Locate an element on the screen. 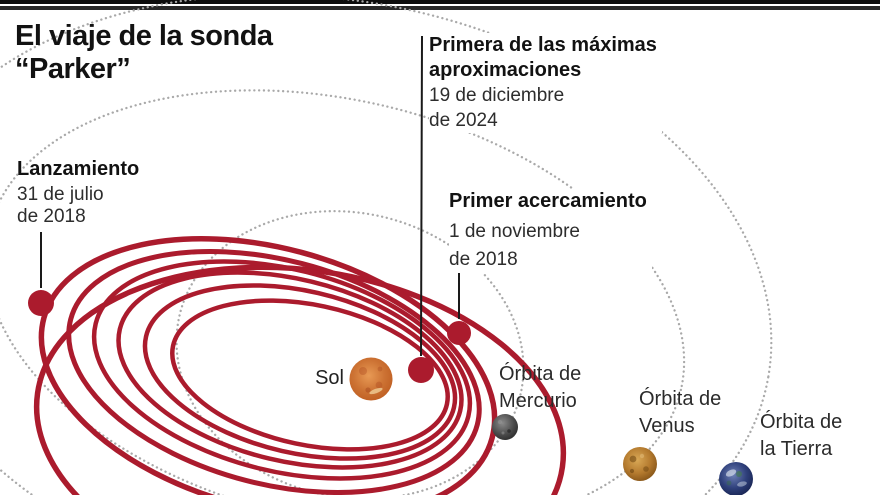 This screenshot has width=880, height=495. sun is located at coordinates (371, 379).